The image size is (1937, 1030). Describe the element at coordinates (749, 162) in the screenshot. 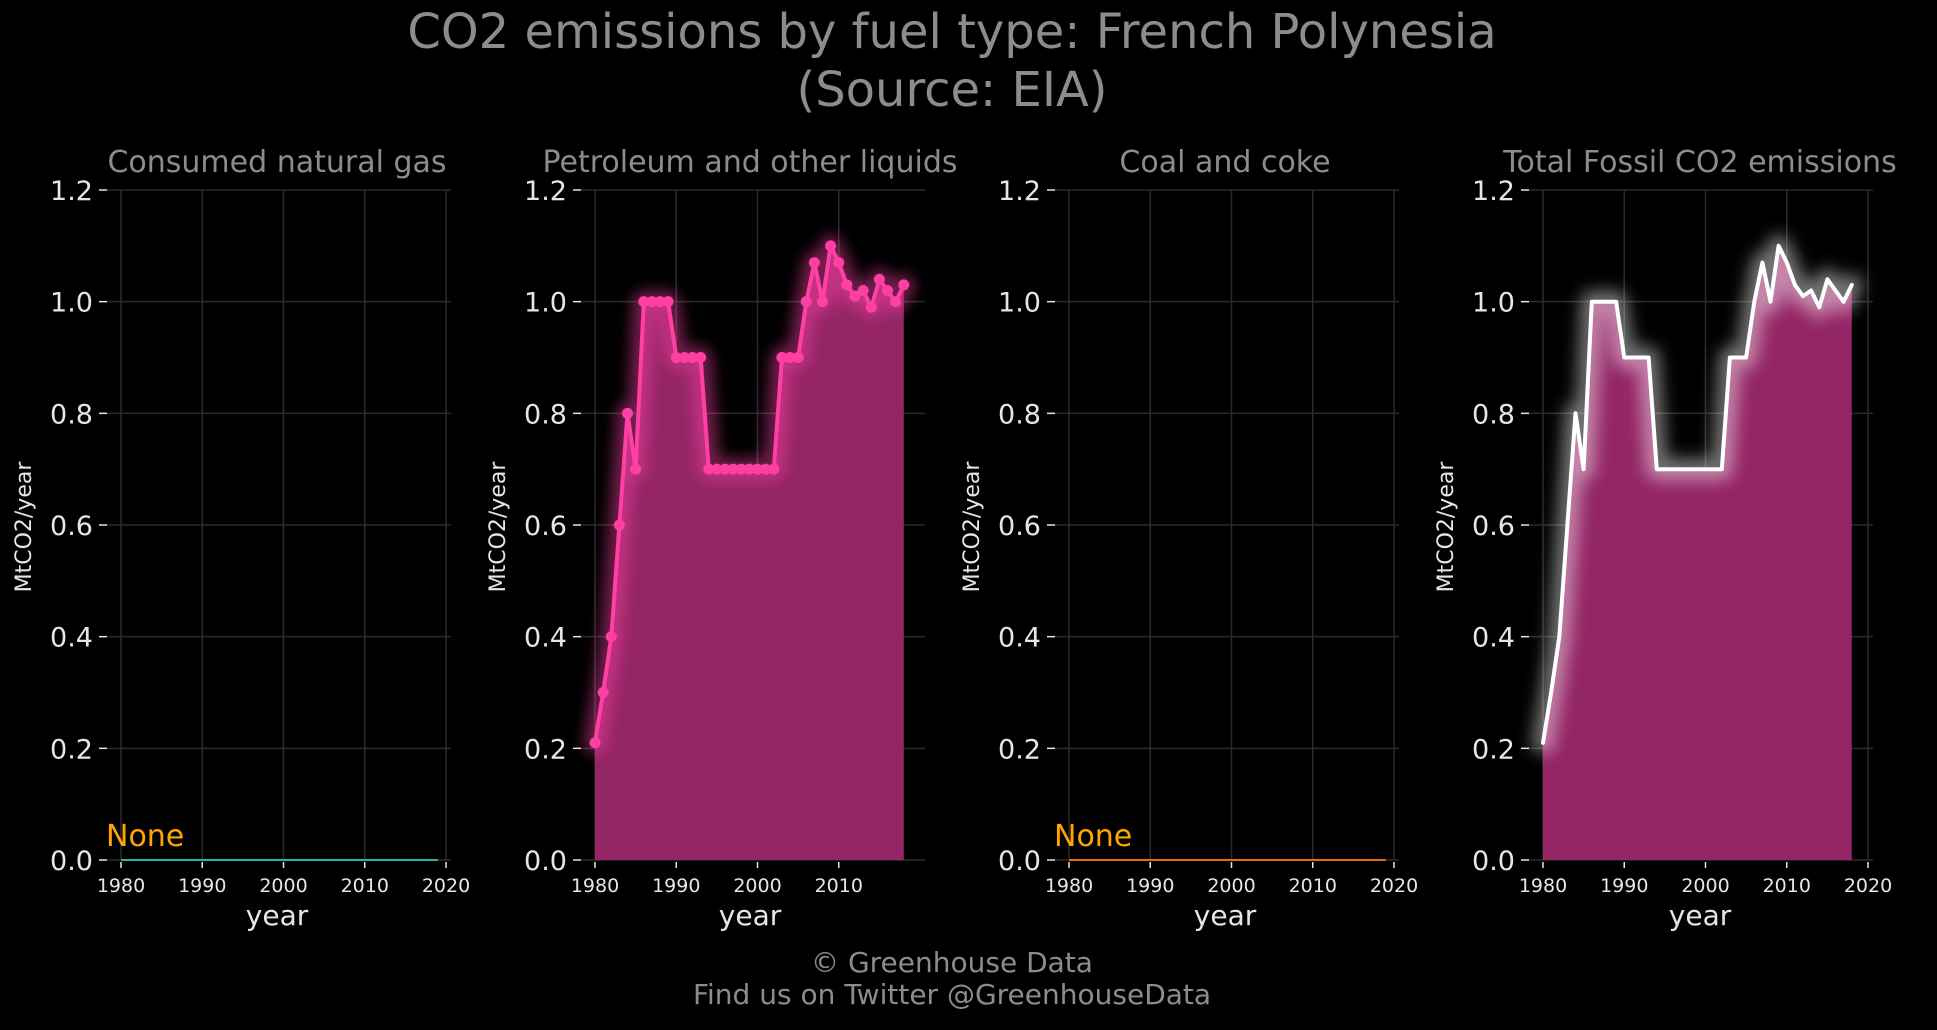

I see `panel-title: Petroleum and other liquids` at that location.